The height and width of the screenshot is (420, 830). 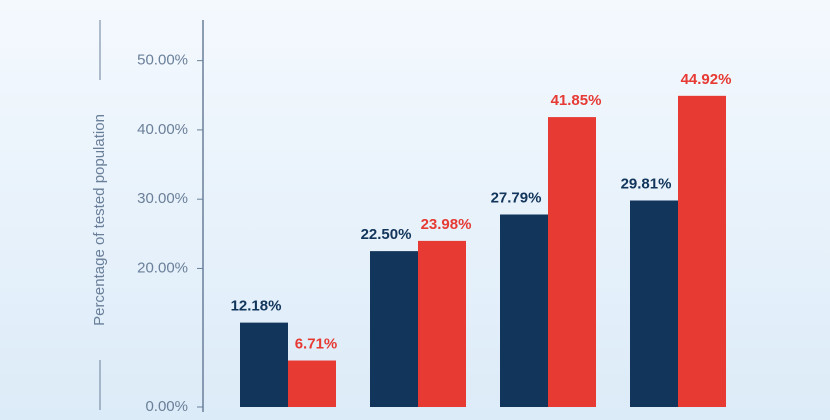 I want to click on y-axis-label: Percentage of tested population, so click(x=99, y=220).